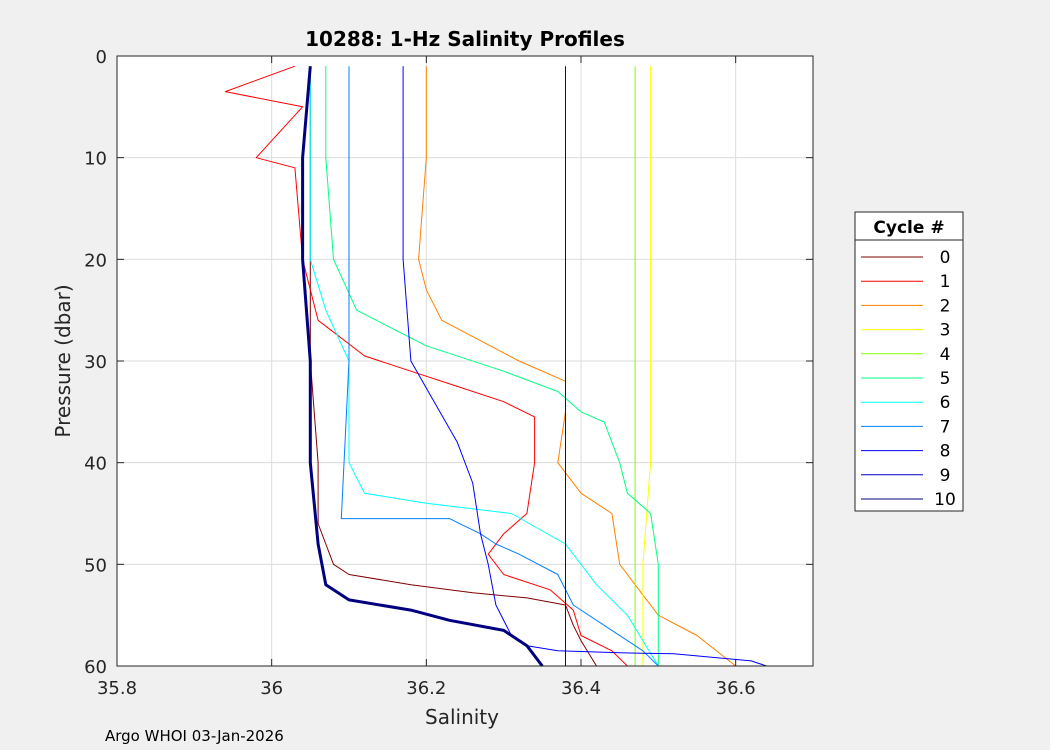 This screenshot has width=1050, height=750. Describe the element at coordinates (63, 360) in the screenshot. I see `y-axis-label: Pressure (dbar)` at that location.